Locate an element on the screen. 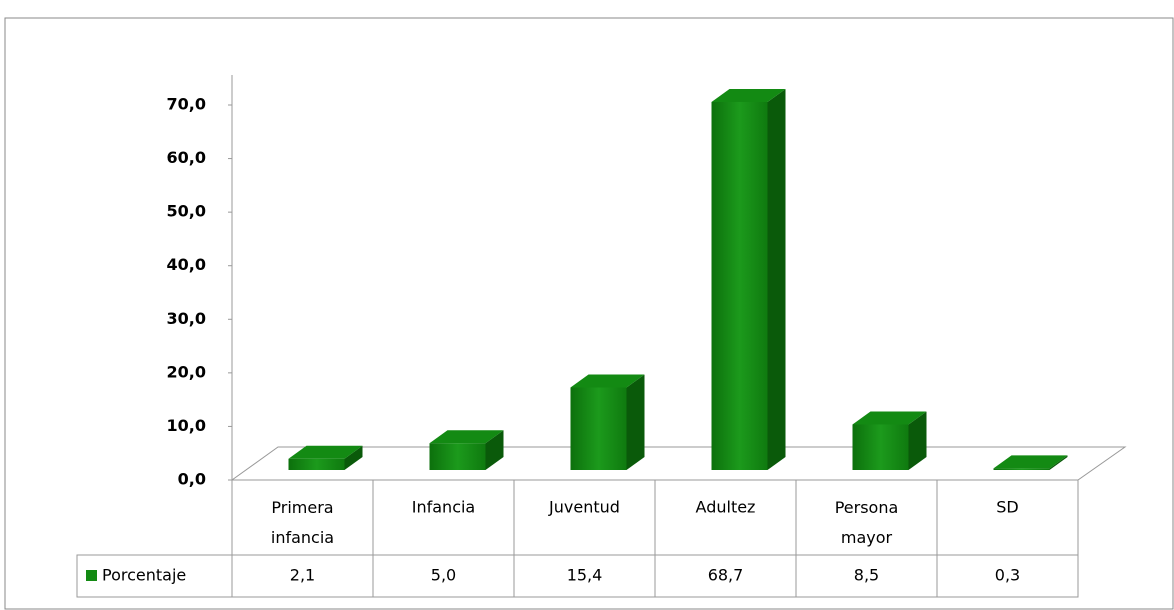  floor is located at coordinates (678, 463).